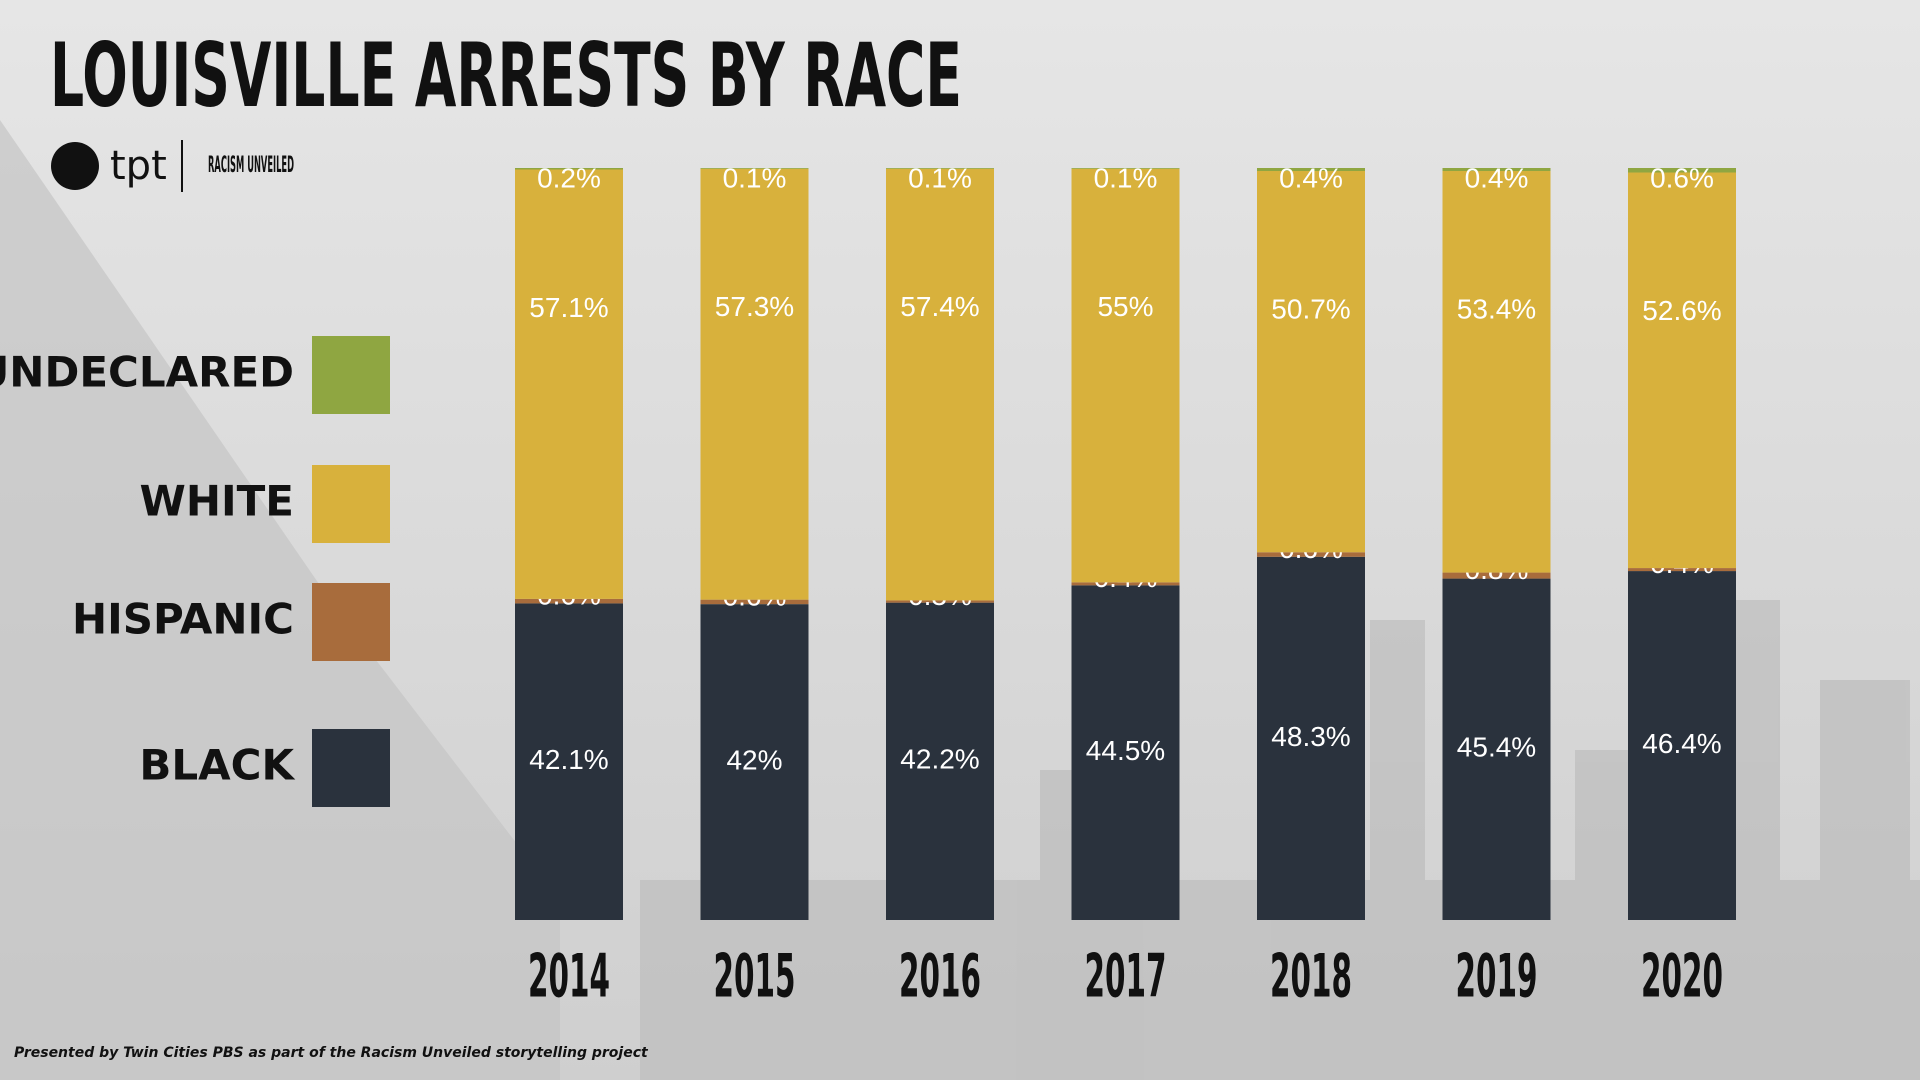  Describe the element at coordinates (940, 977) in the screenshot. I see `x-tick-label: 2016` at that location.